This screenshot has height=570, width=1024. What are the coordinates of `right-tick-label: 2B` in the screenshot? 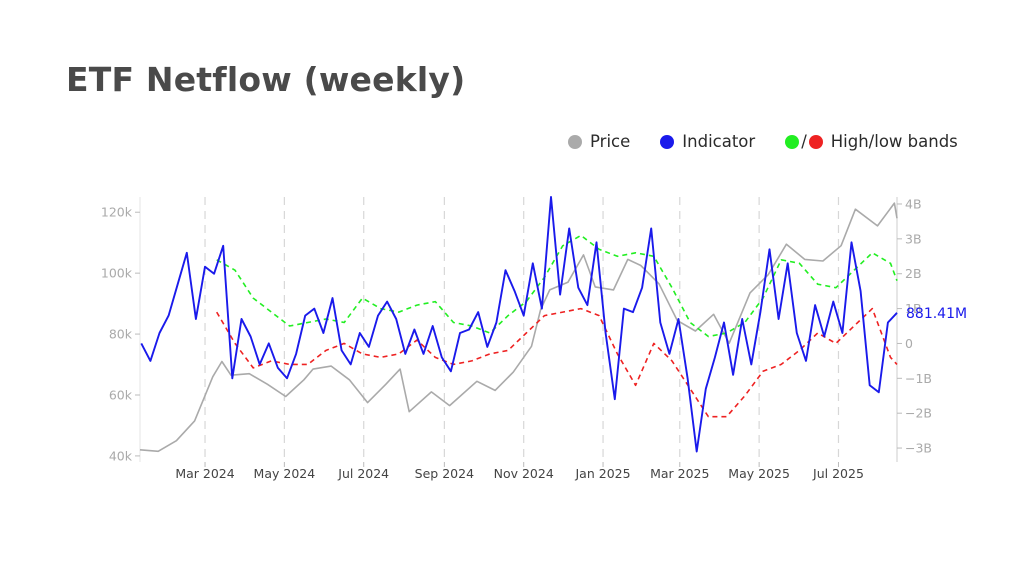 It's located at (913, 273).